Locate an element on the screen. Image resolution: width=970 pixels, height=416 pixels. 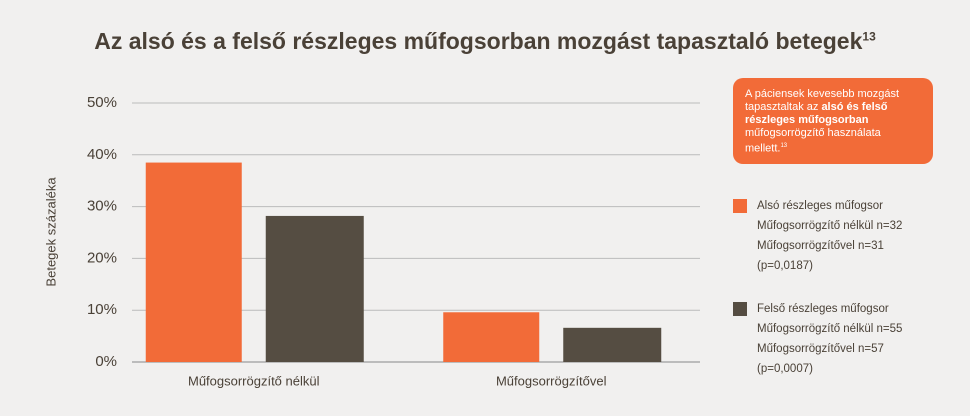
legend-label: Felső részleges műfogsor is located at coordinates (823, 309).